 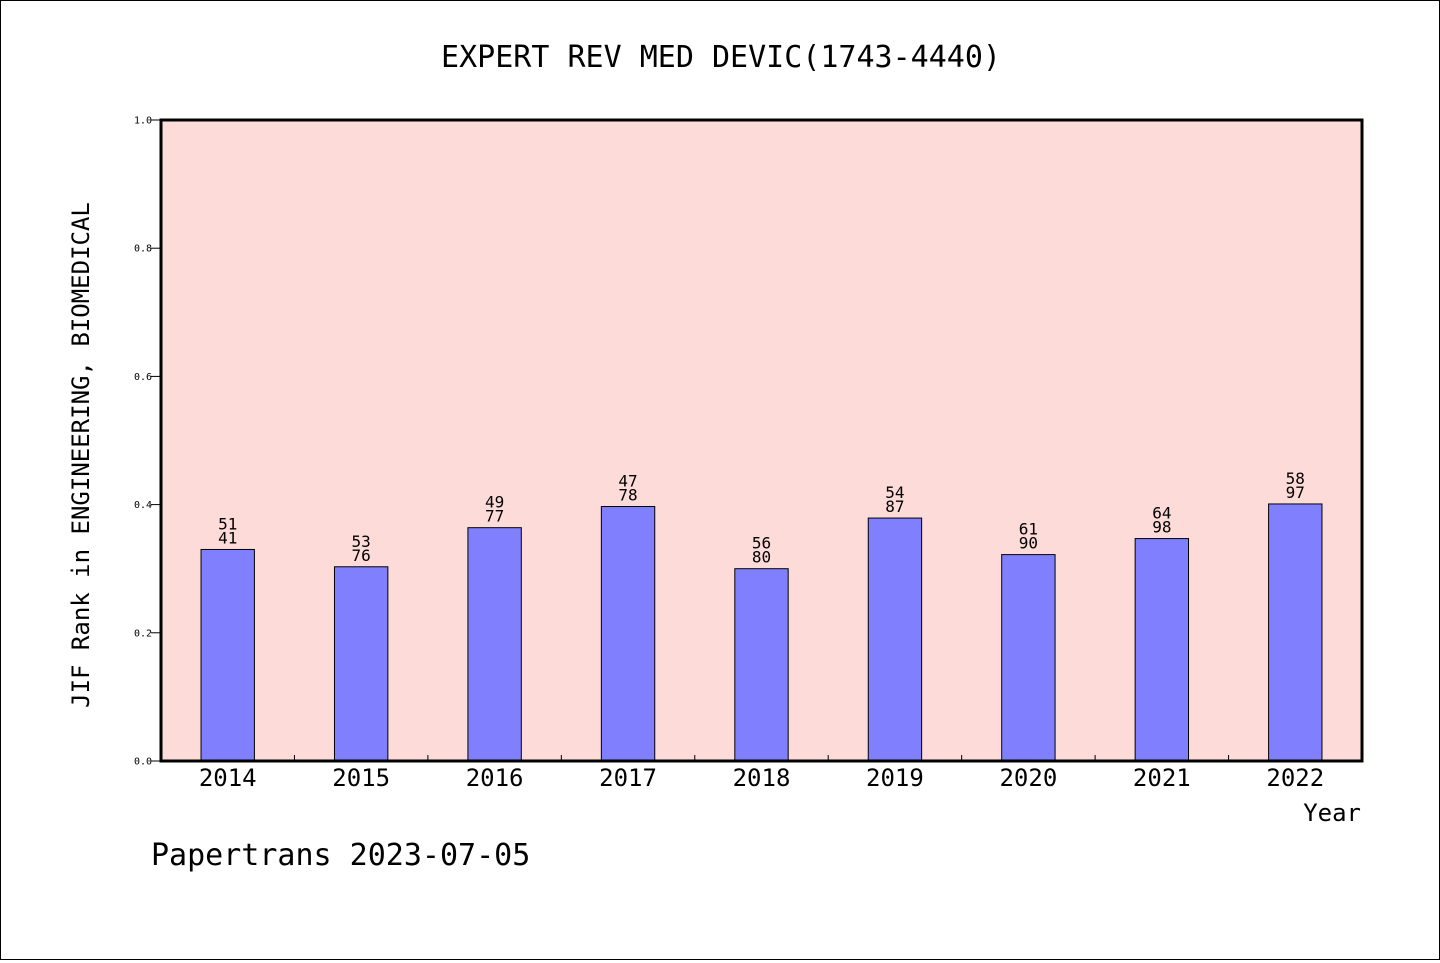 What do you see at coordinates (1295, 492) in the screenshot?
I see `bar-label-total: 97` at bounding box center [1295, 492].